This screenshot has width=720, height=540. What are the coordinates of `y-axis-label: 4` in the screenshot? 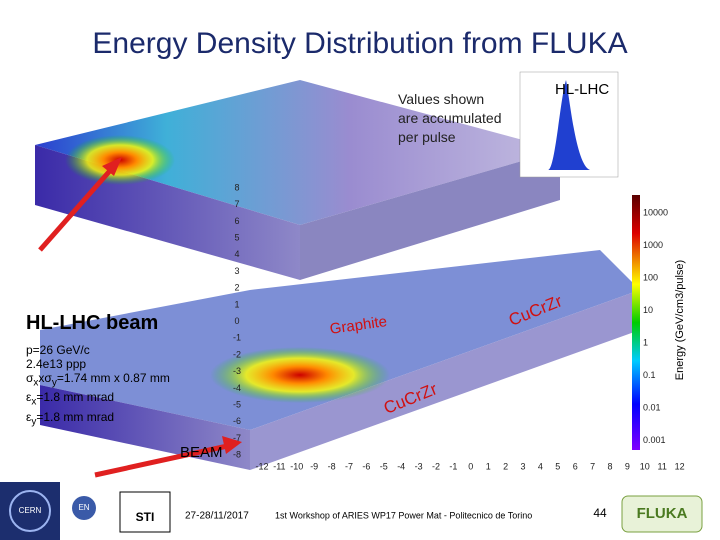 It's located at (236, 254).